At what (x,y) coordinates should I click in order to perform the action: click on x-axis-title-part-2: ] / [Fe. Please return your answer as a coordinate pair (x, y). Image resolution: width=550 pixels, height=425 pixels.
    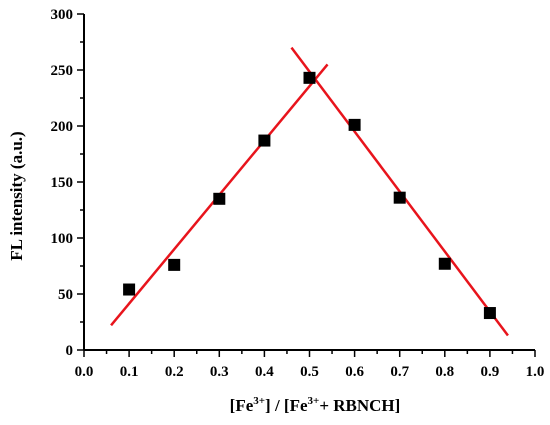
    Looking at the image, I should click on (286, 405).